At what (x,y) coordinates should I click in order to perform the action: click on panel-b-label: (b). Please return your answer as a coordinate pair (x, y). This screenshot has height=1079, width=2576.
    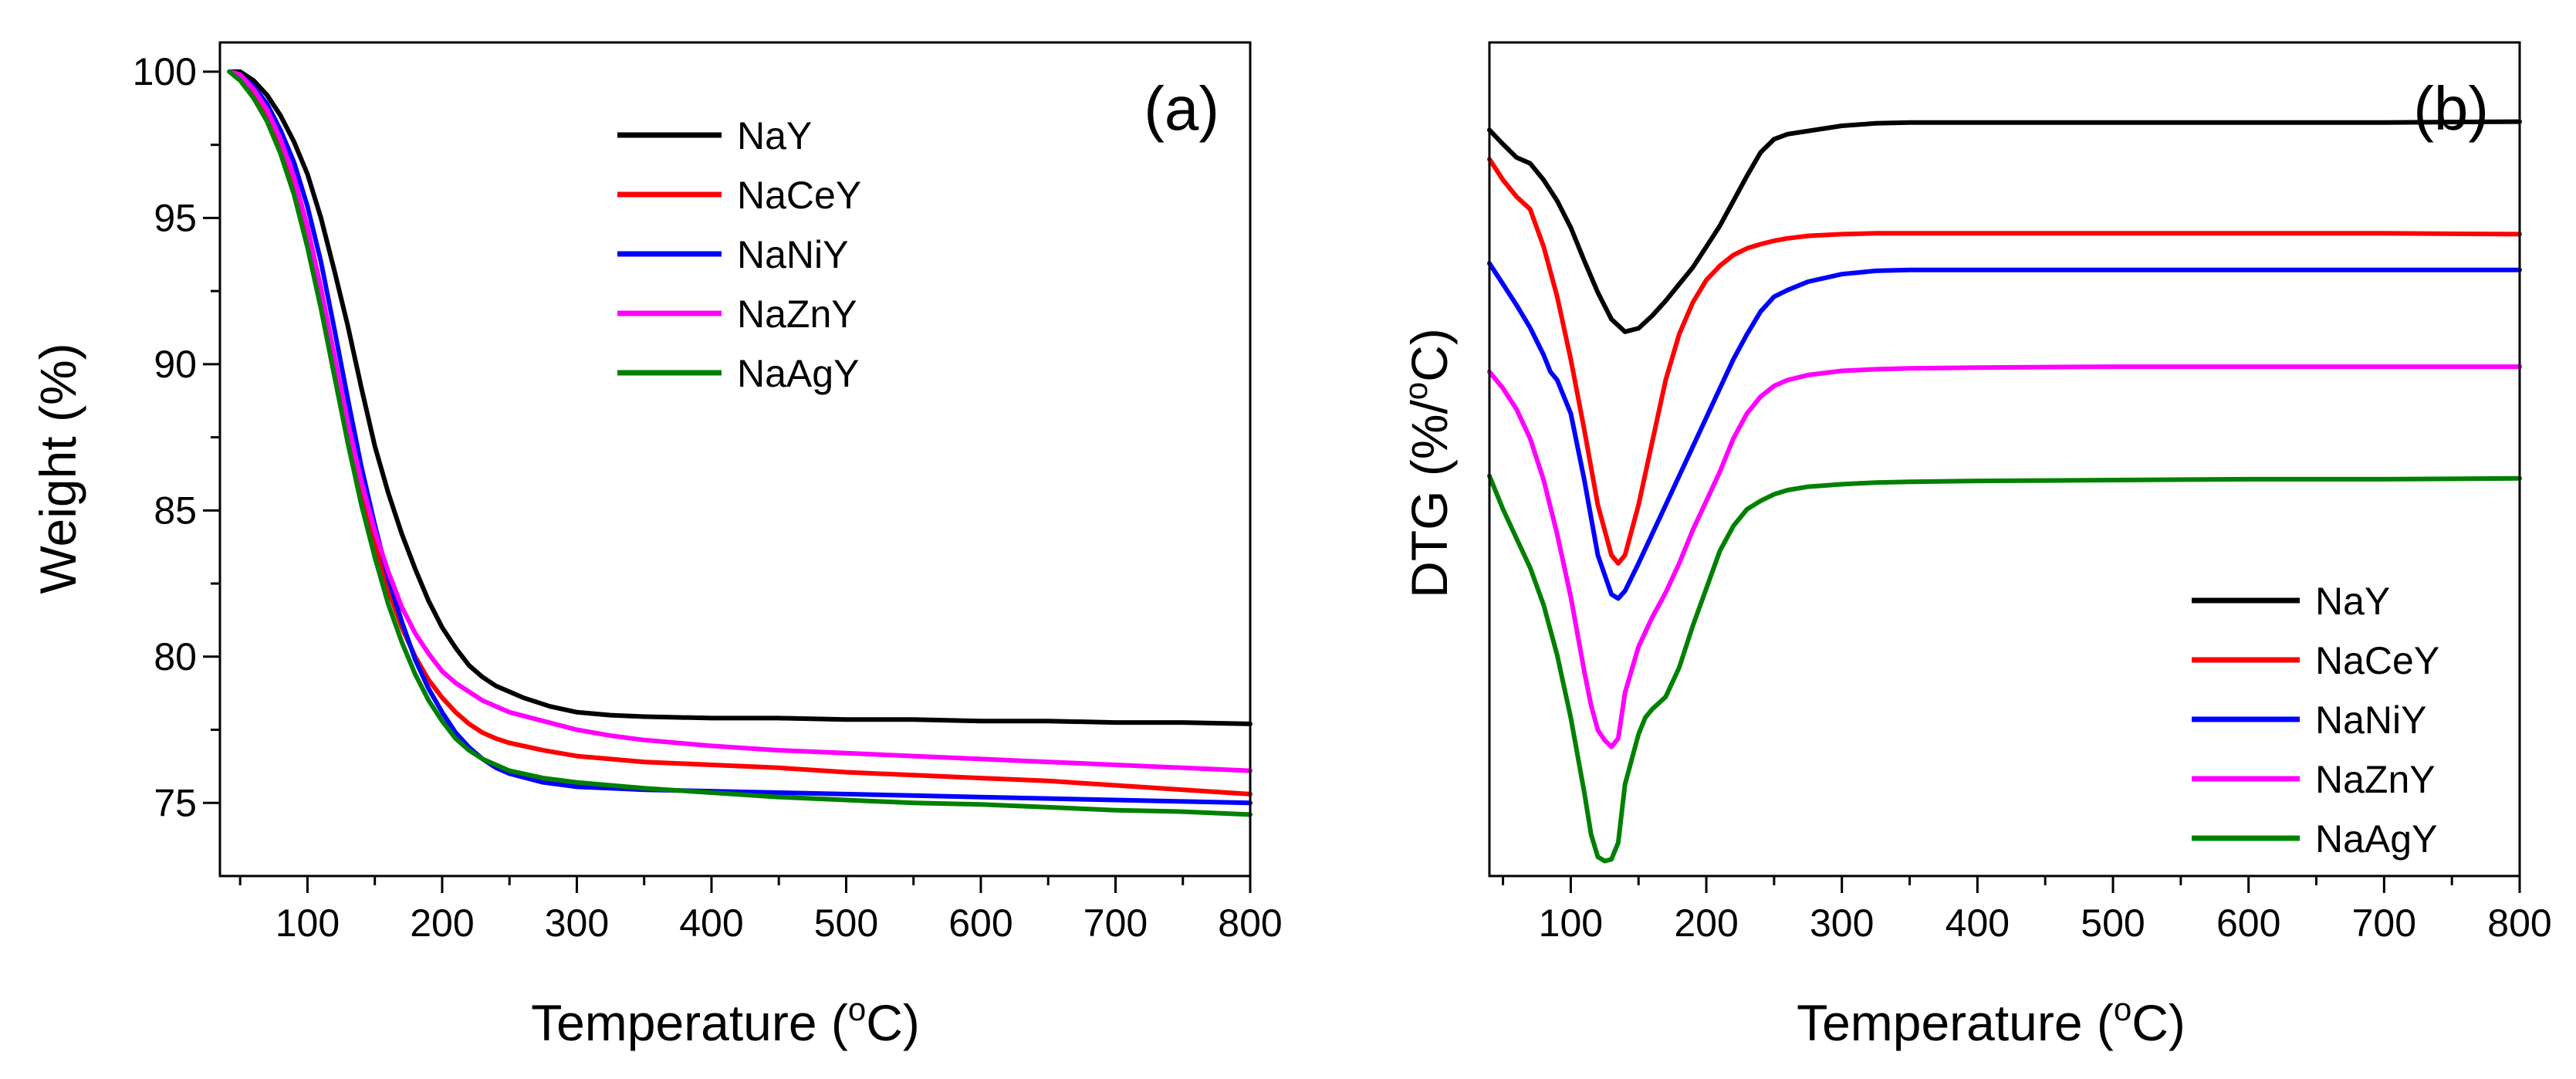
    Looking at the image, I should click on (2451, 108).